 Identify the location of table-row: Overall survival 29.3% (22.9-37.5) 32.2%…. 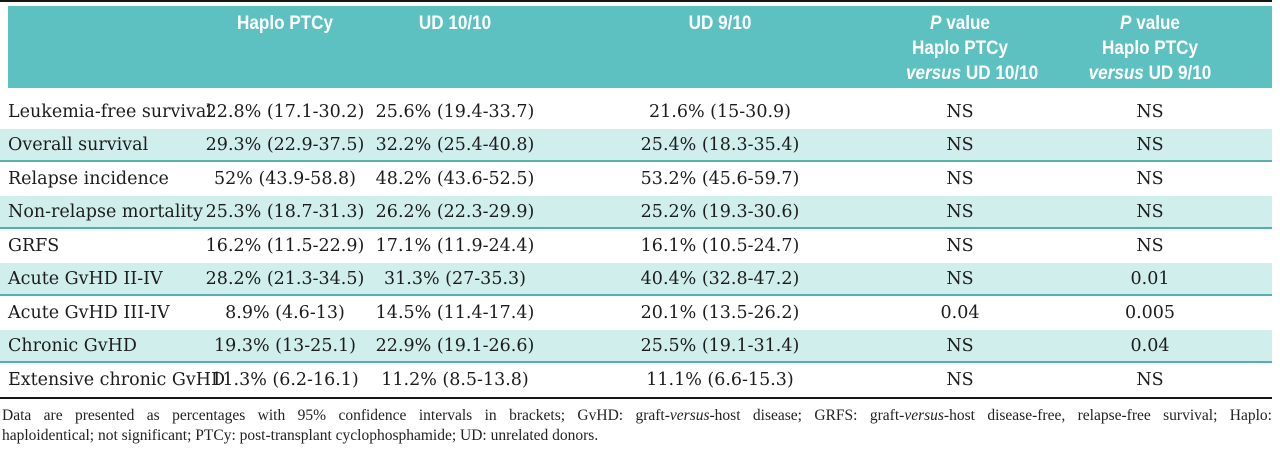
(640, 145).